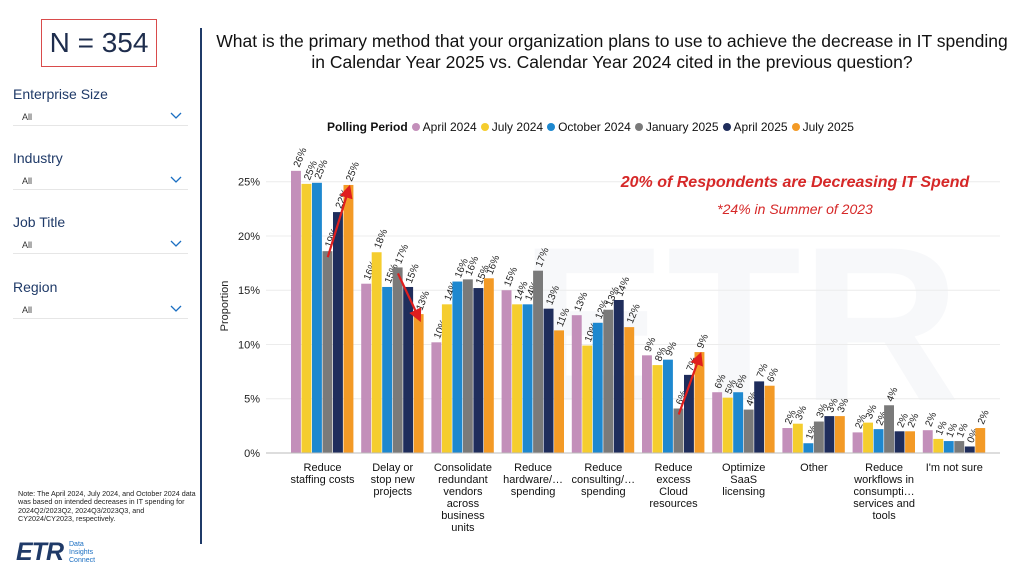 This screenshot has width=1024, height=576. Describe the element at coordinates (828, 127) in the screenshot. I see `legend-label: July 2025` at that location.